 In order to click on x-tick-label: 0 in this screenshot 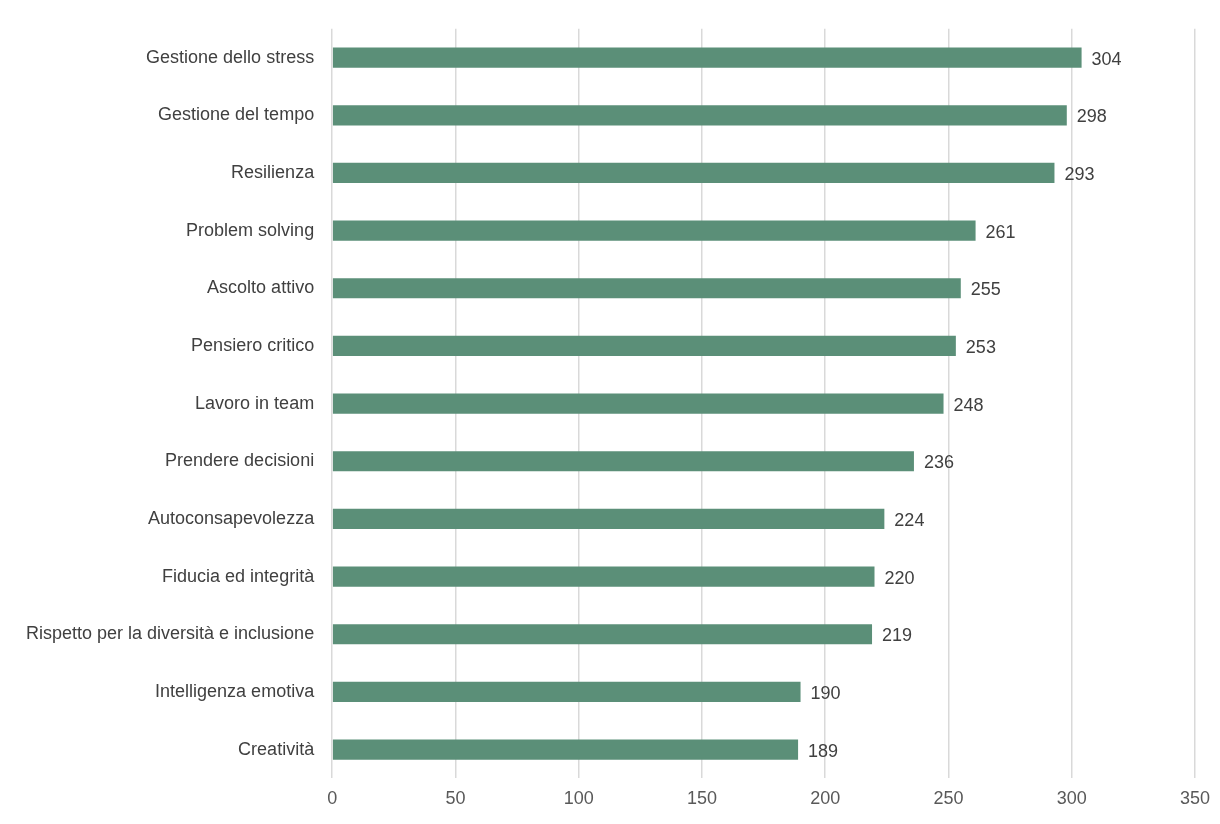, I will do `click(332, 798)`.